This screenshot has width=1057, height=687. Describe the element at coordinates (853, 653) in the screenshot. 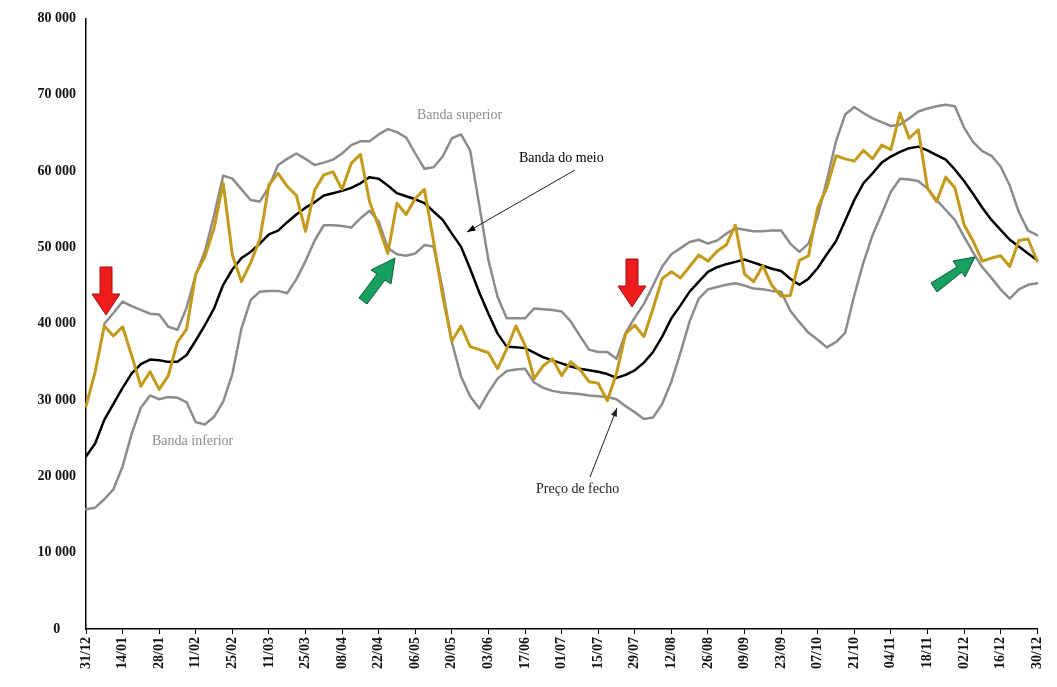

I see `x-tick-label: 21/10` at that location.